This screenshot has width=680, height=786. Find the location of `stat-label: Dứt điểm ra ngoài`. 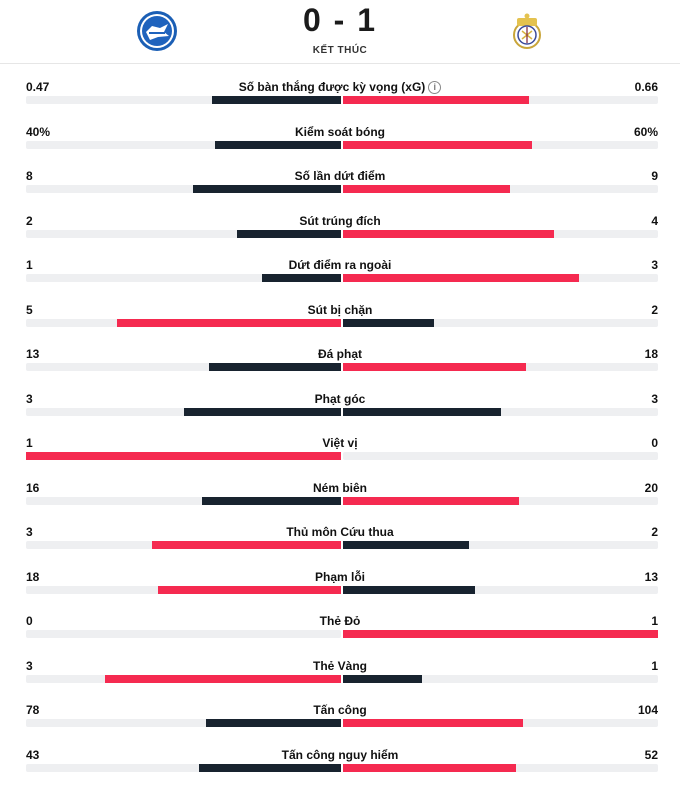

stat-label: Dứt điểm ra ngoài is located at coordinates (340, 265).